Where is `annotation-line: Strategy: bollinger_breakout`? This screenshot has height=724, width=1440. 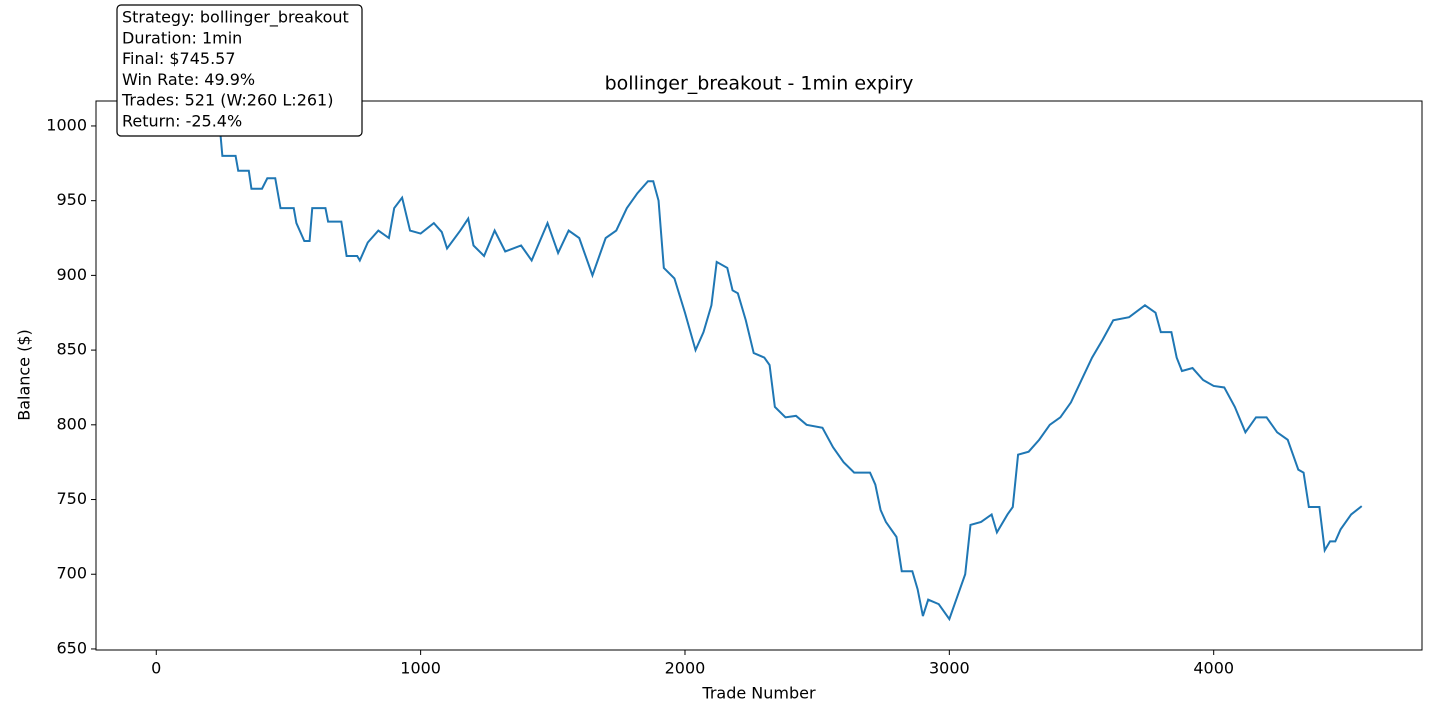 annotation-line: Strategy: bollinger_breakout is located at coordinates (235, 18).